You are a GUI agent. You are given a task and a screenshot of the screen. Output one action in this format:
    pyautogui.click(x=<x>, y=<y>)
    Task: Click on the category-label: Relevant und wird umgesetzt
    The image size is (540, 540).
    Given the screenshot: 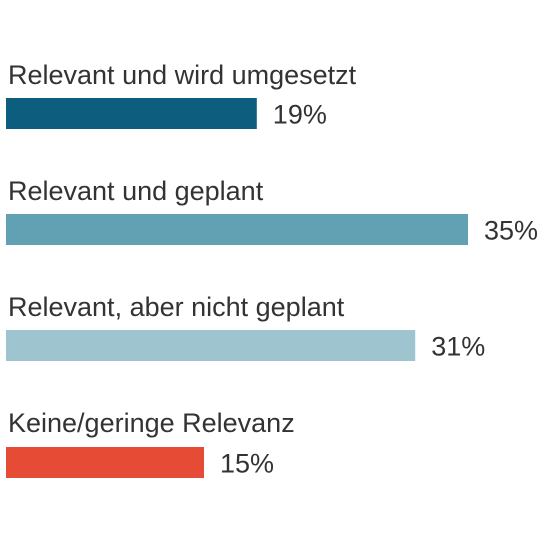 What is the action you would take?
    pyautogui.click(x=182, y=75)
    